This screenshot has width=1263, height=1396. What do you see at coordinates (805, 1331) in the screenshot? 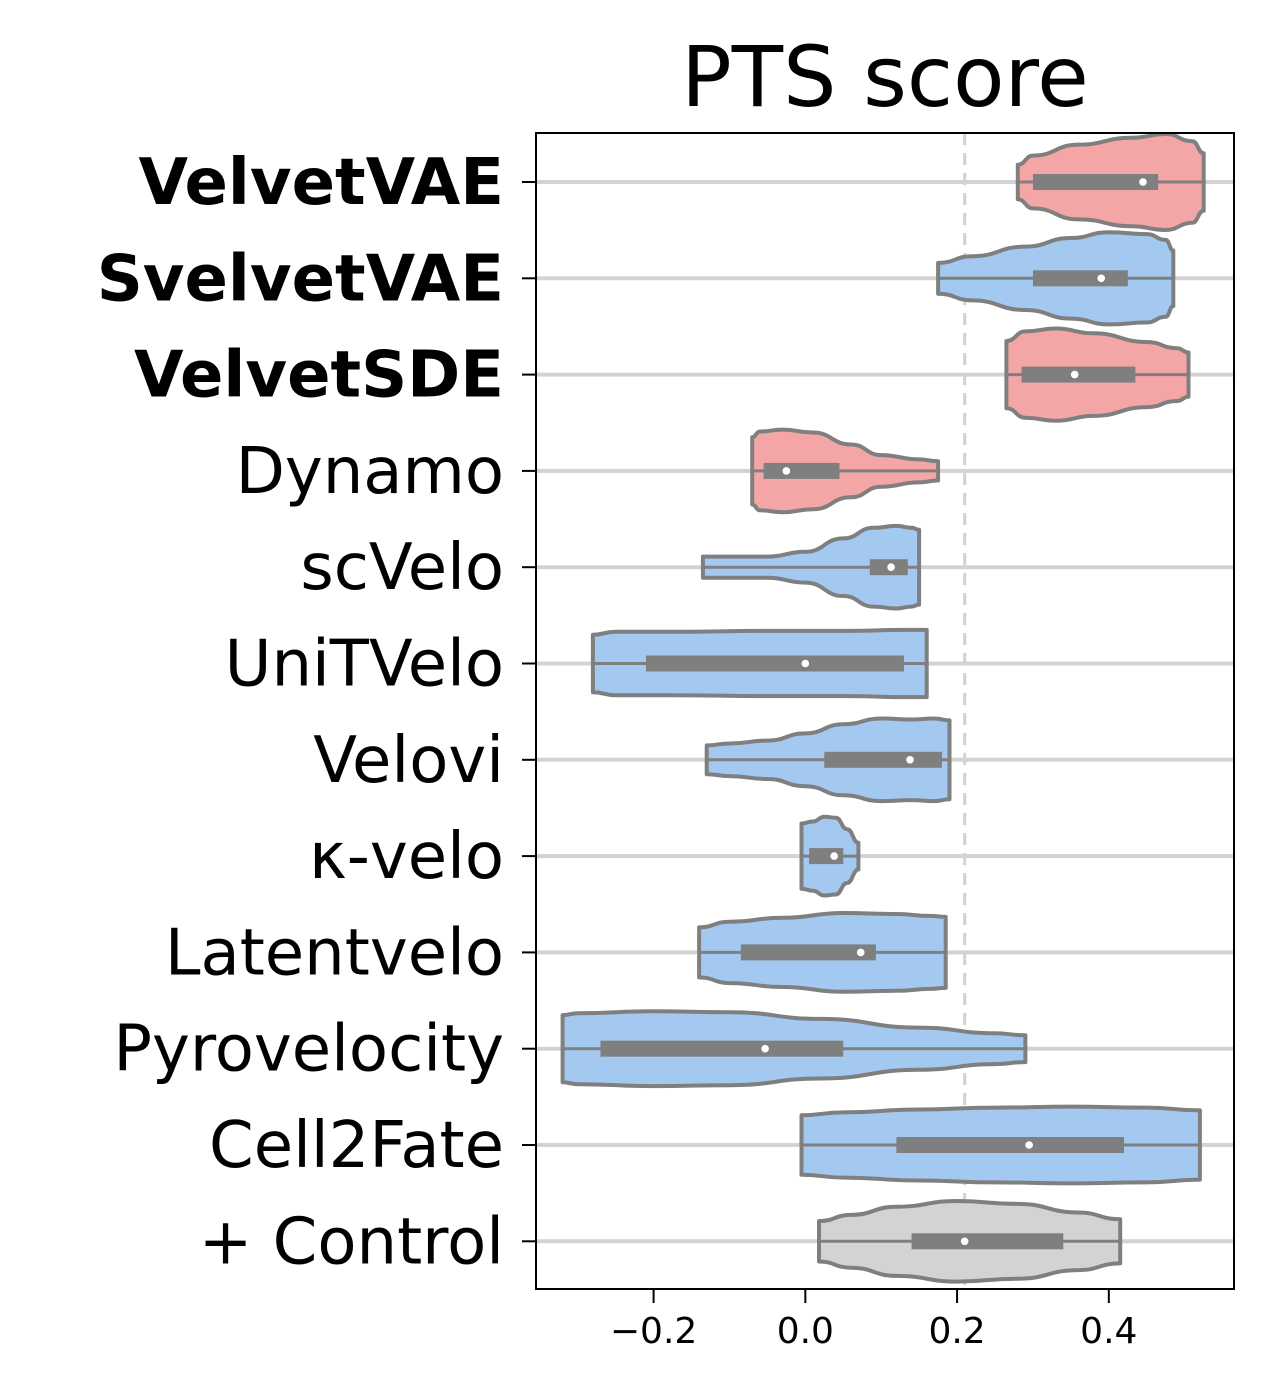
I see `xtick-label: 0.0` at bounding box center [805, 1331].